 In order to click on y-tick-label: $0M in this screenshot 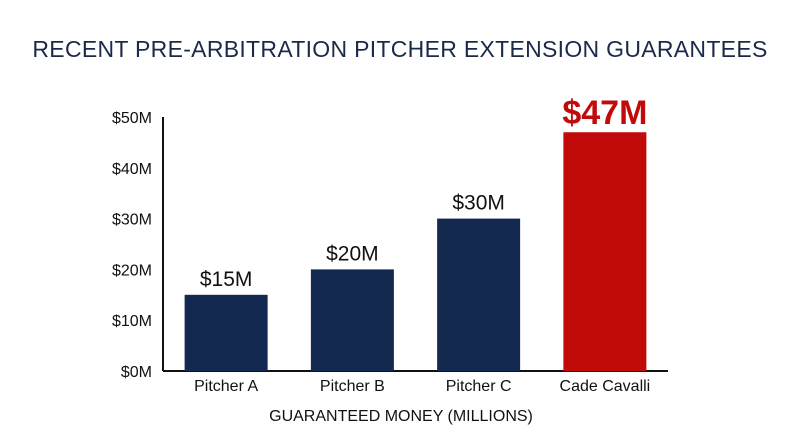, I will do `click(136, 372)`.